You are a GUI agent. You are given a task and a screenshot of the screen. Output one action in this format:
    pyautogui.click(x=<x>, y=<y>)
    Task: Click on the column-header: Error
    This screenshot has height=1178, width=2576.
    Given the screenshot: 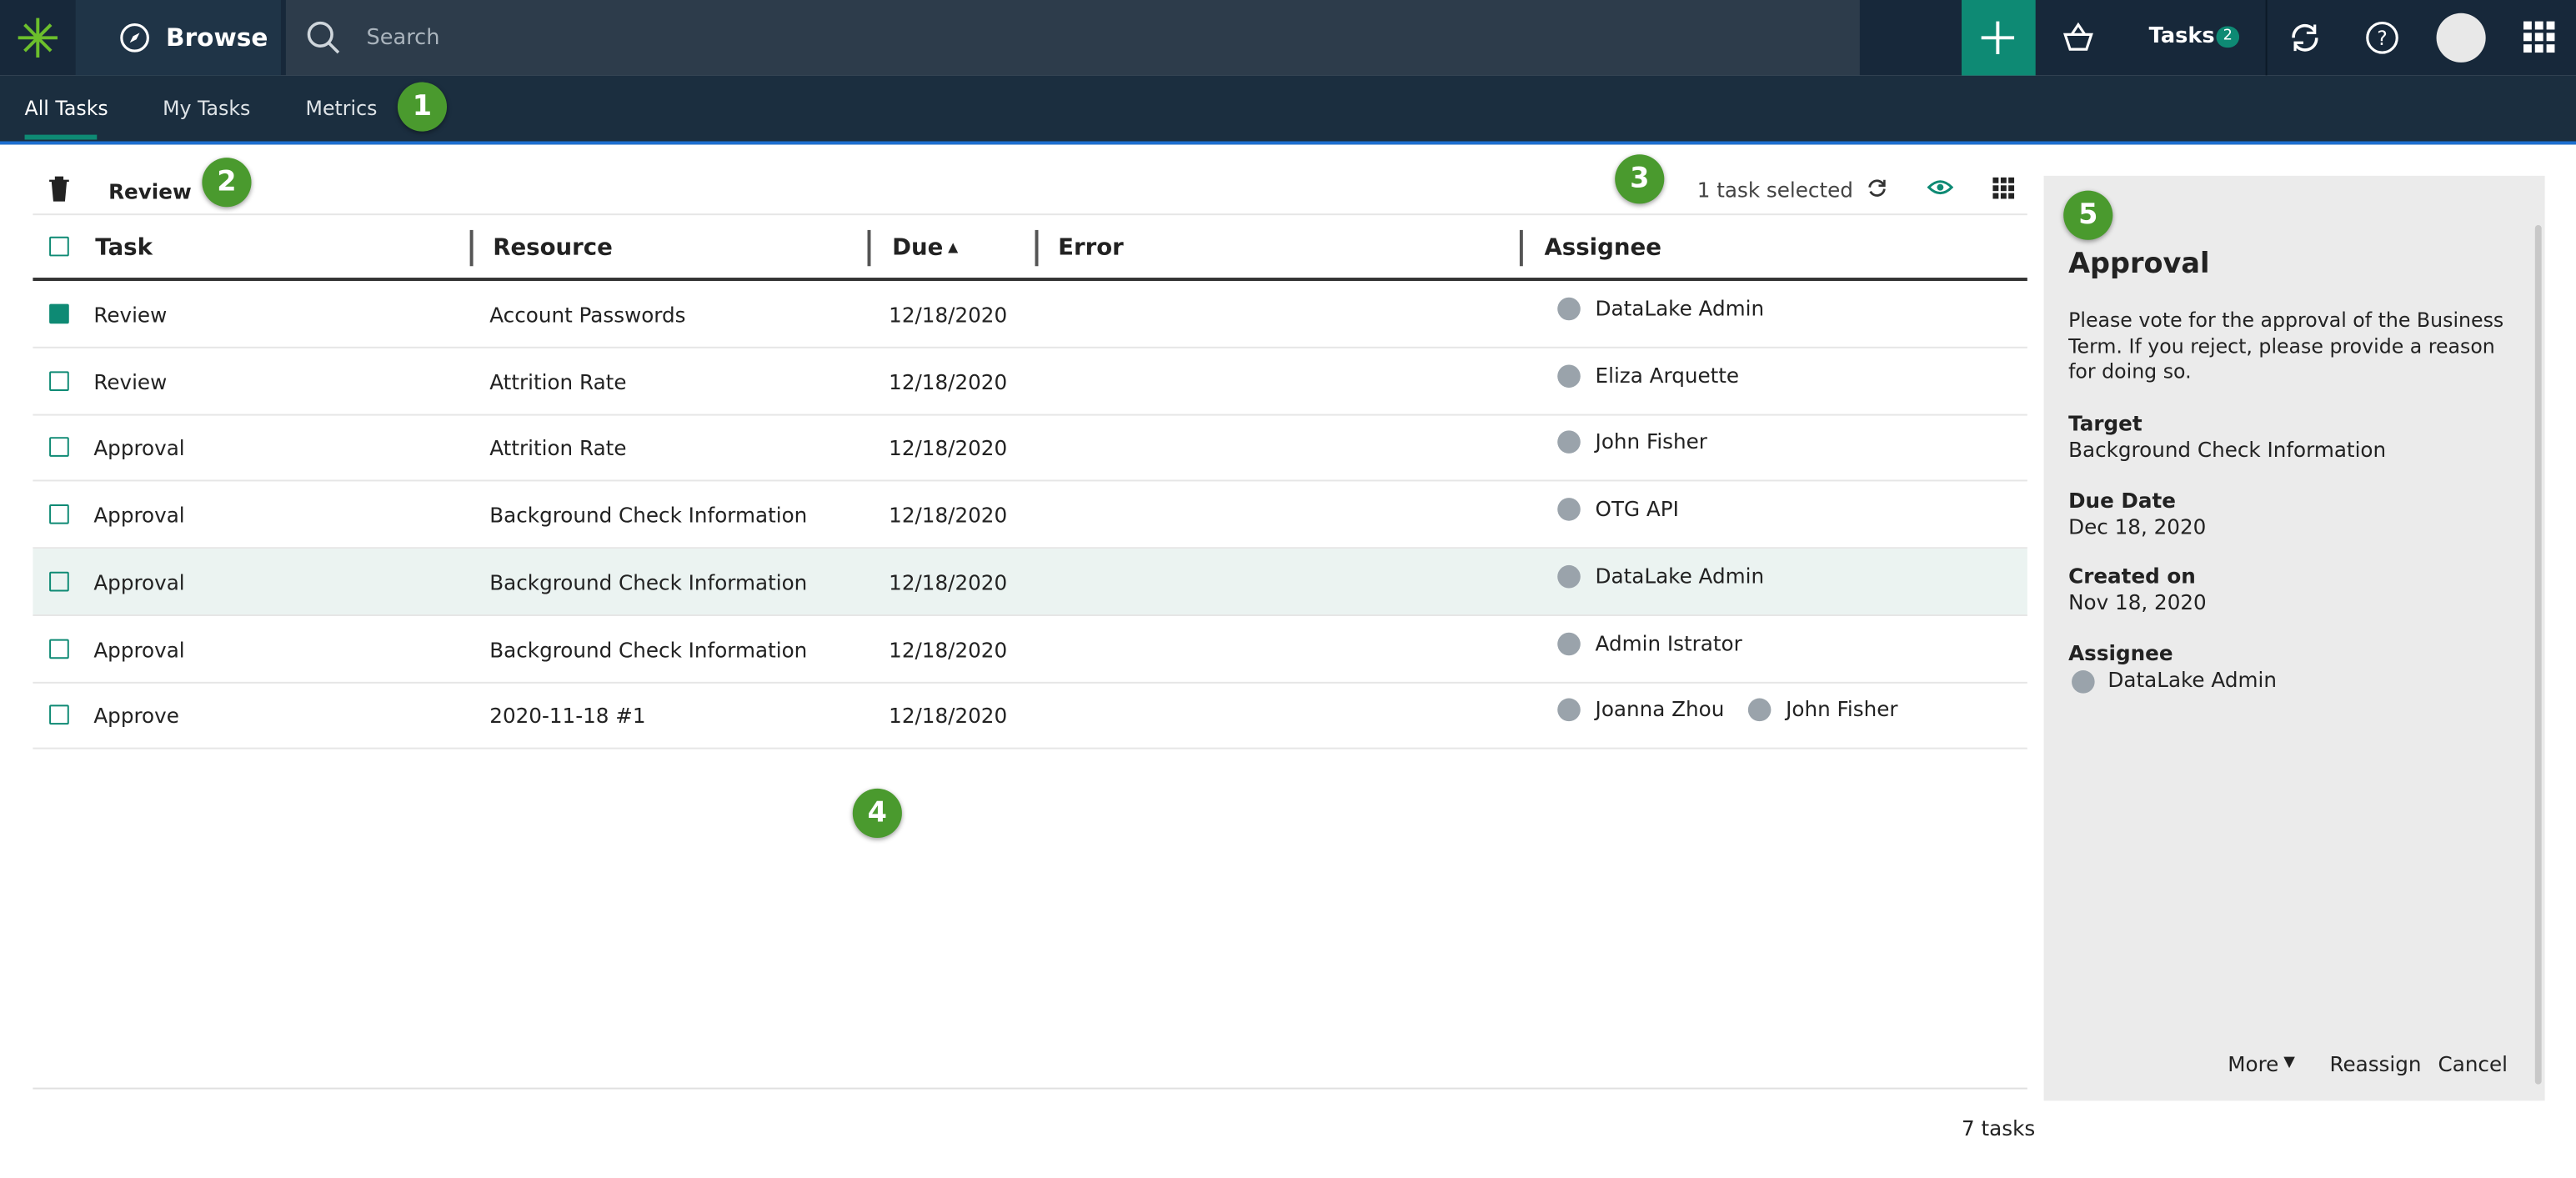 What is the action you would take?
    pyautogui.click(x=1091, y=248)
    